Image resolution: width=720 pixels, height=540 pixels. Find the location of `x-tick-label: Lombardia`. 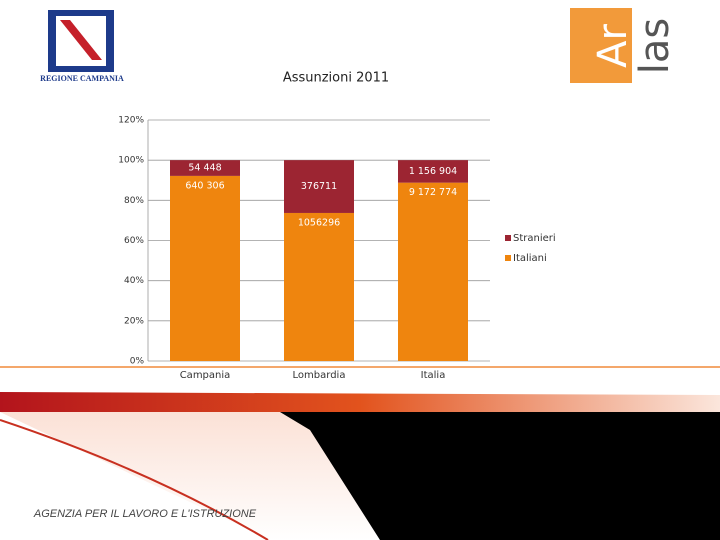

x-tick-label: Lombardia is located at coordinates (319, 375).